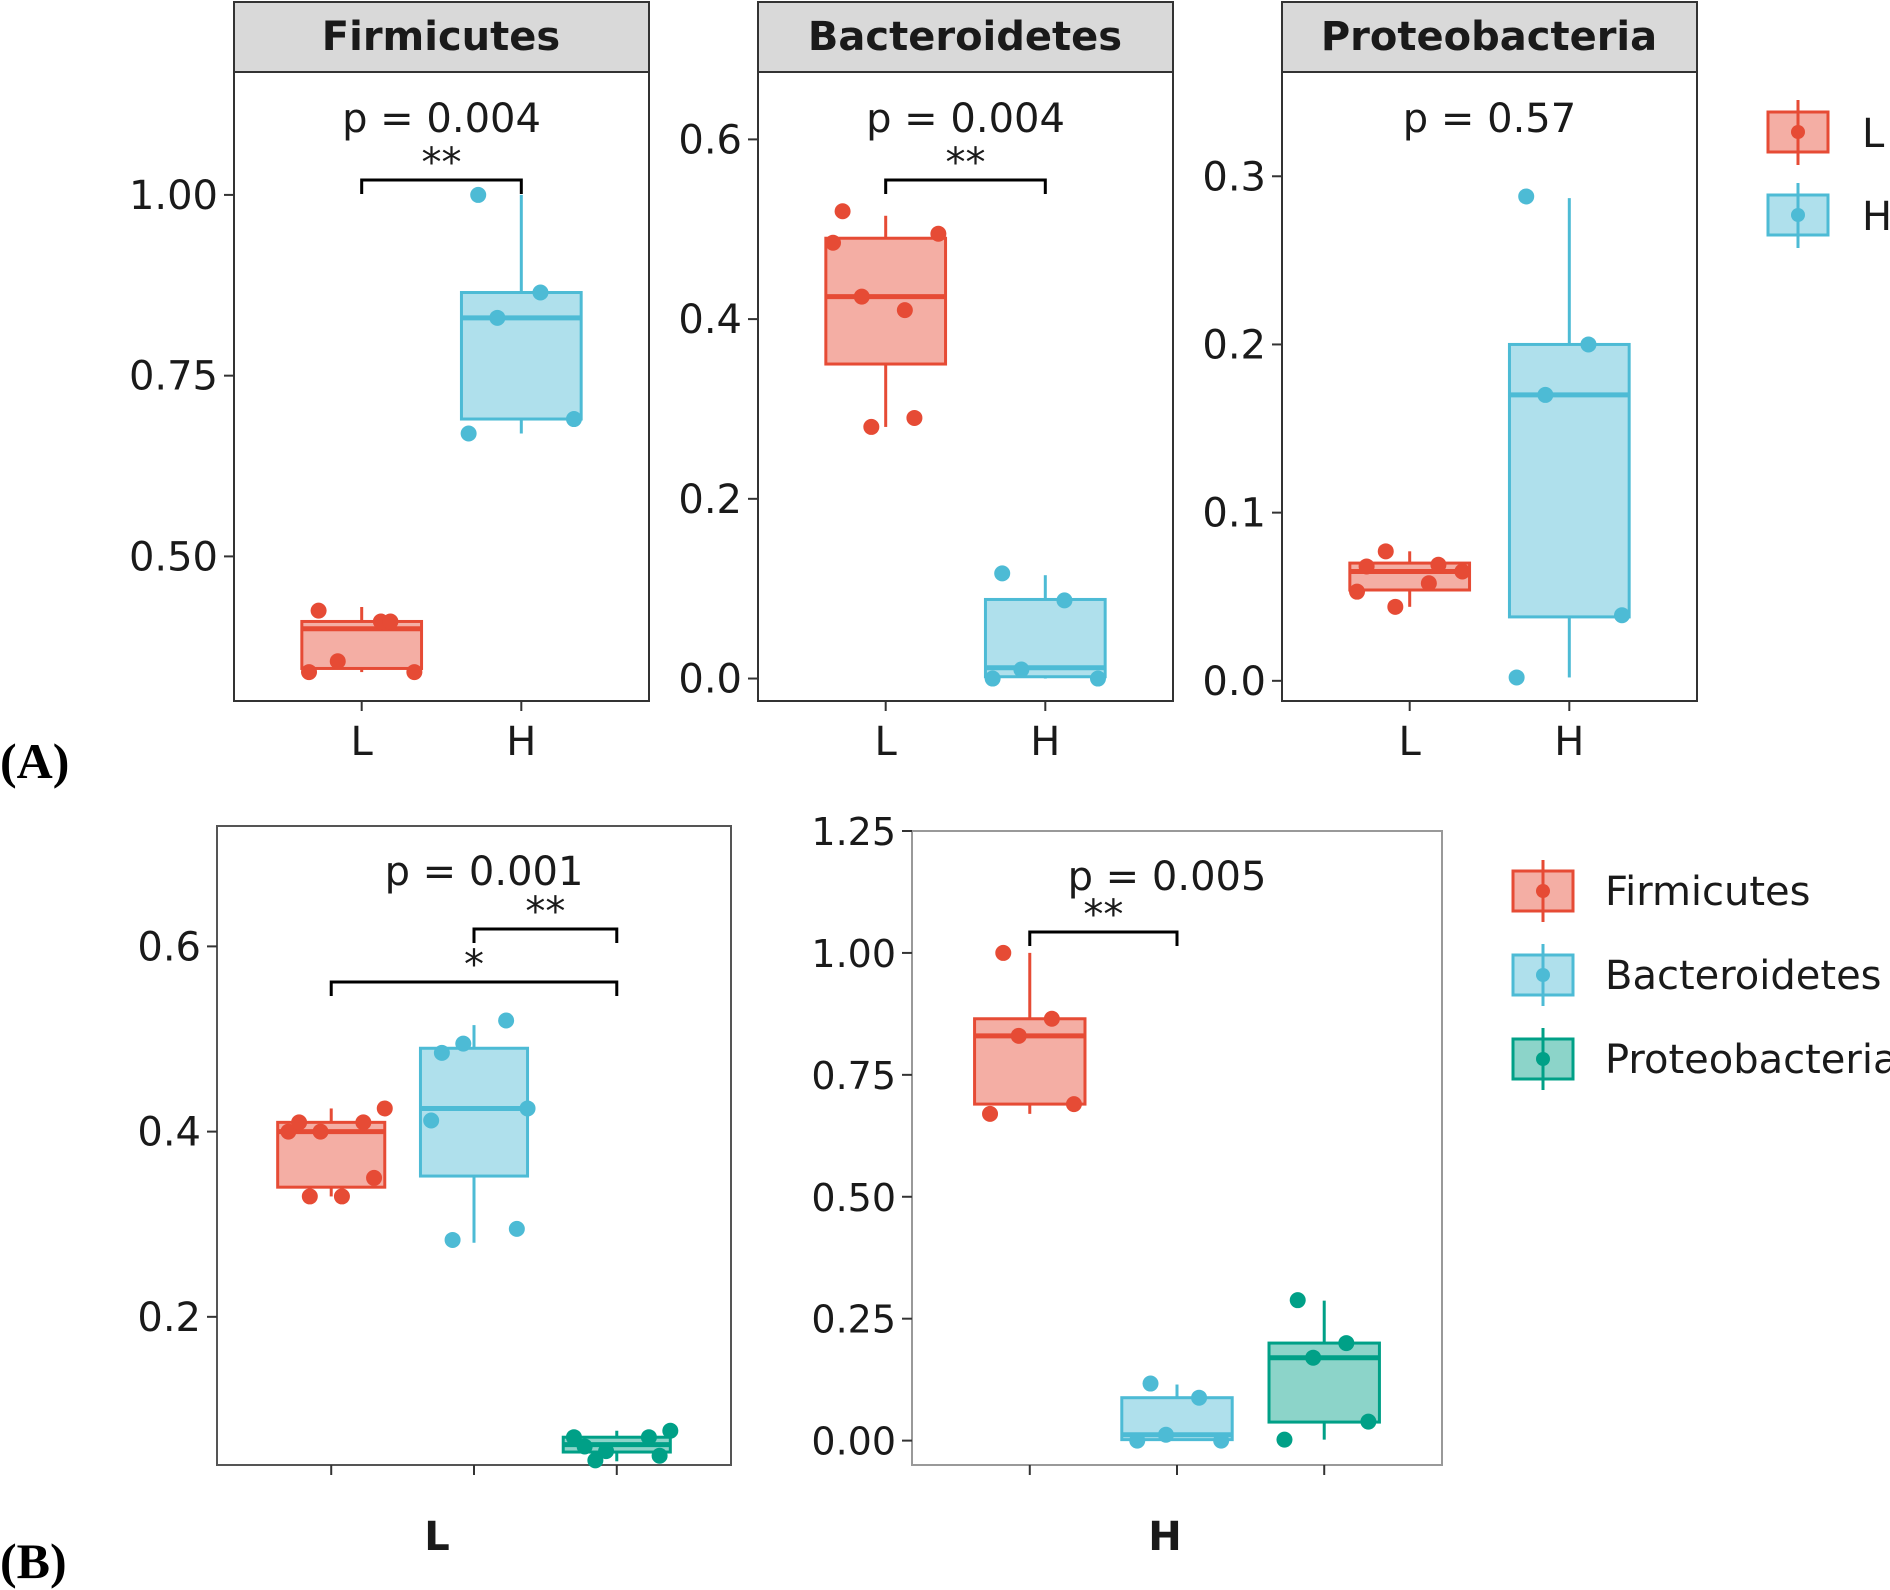 This screenshot has height=1590, width=1890. Describe the element at coordinates (484, 872) in the screenshot. I see `p-value: p = 0.001` at that location.